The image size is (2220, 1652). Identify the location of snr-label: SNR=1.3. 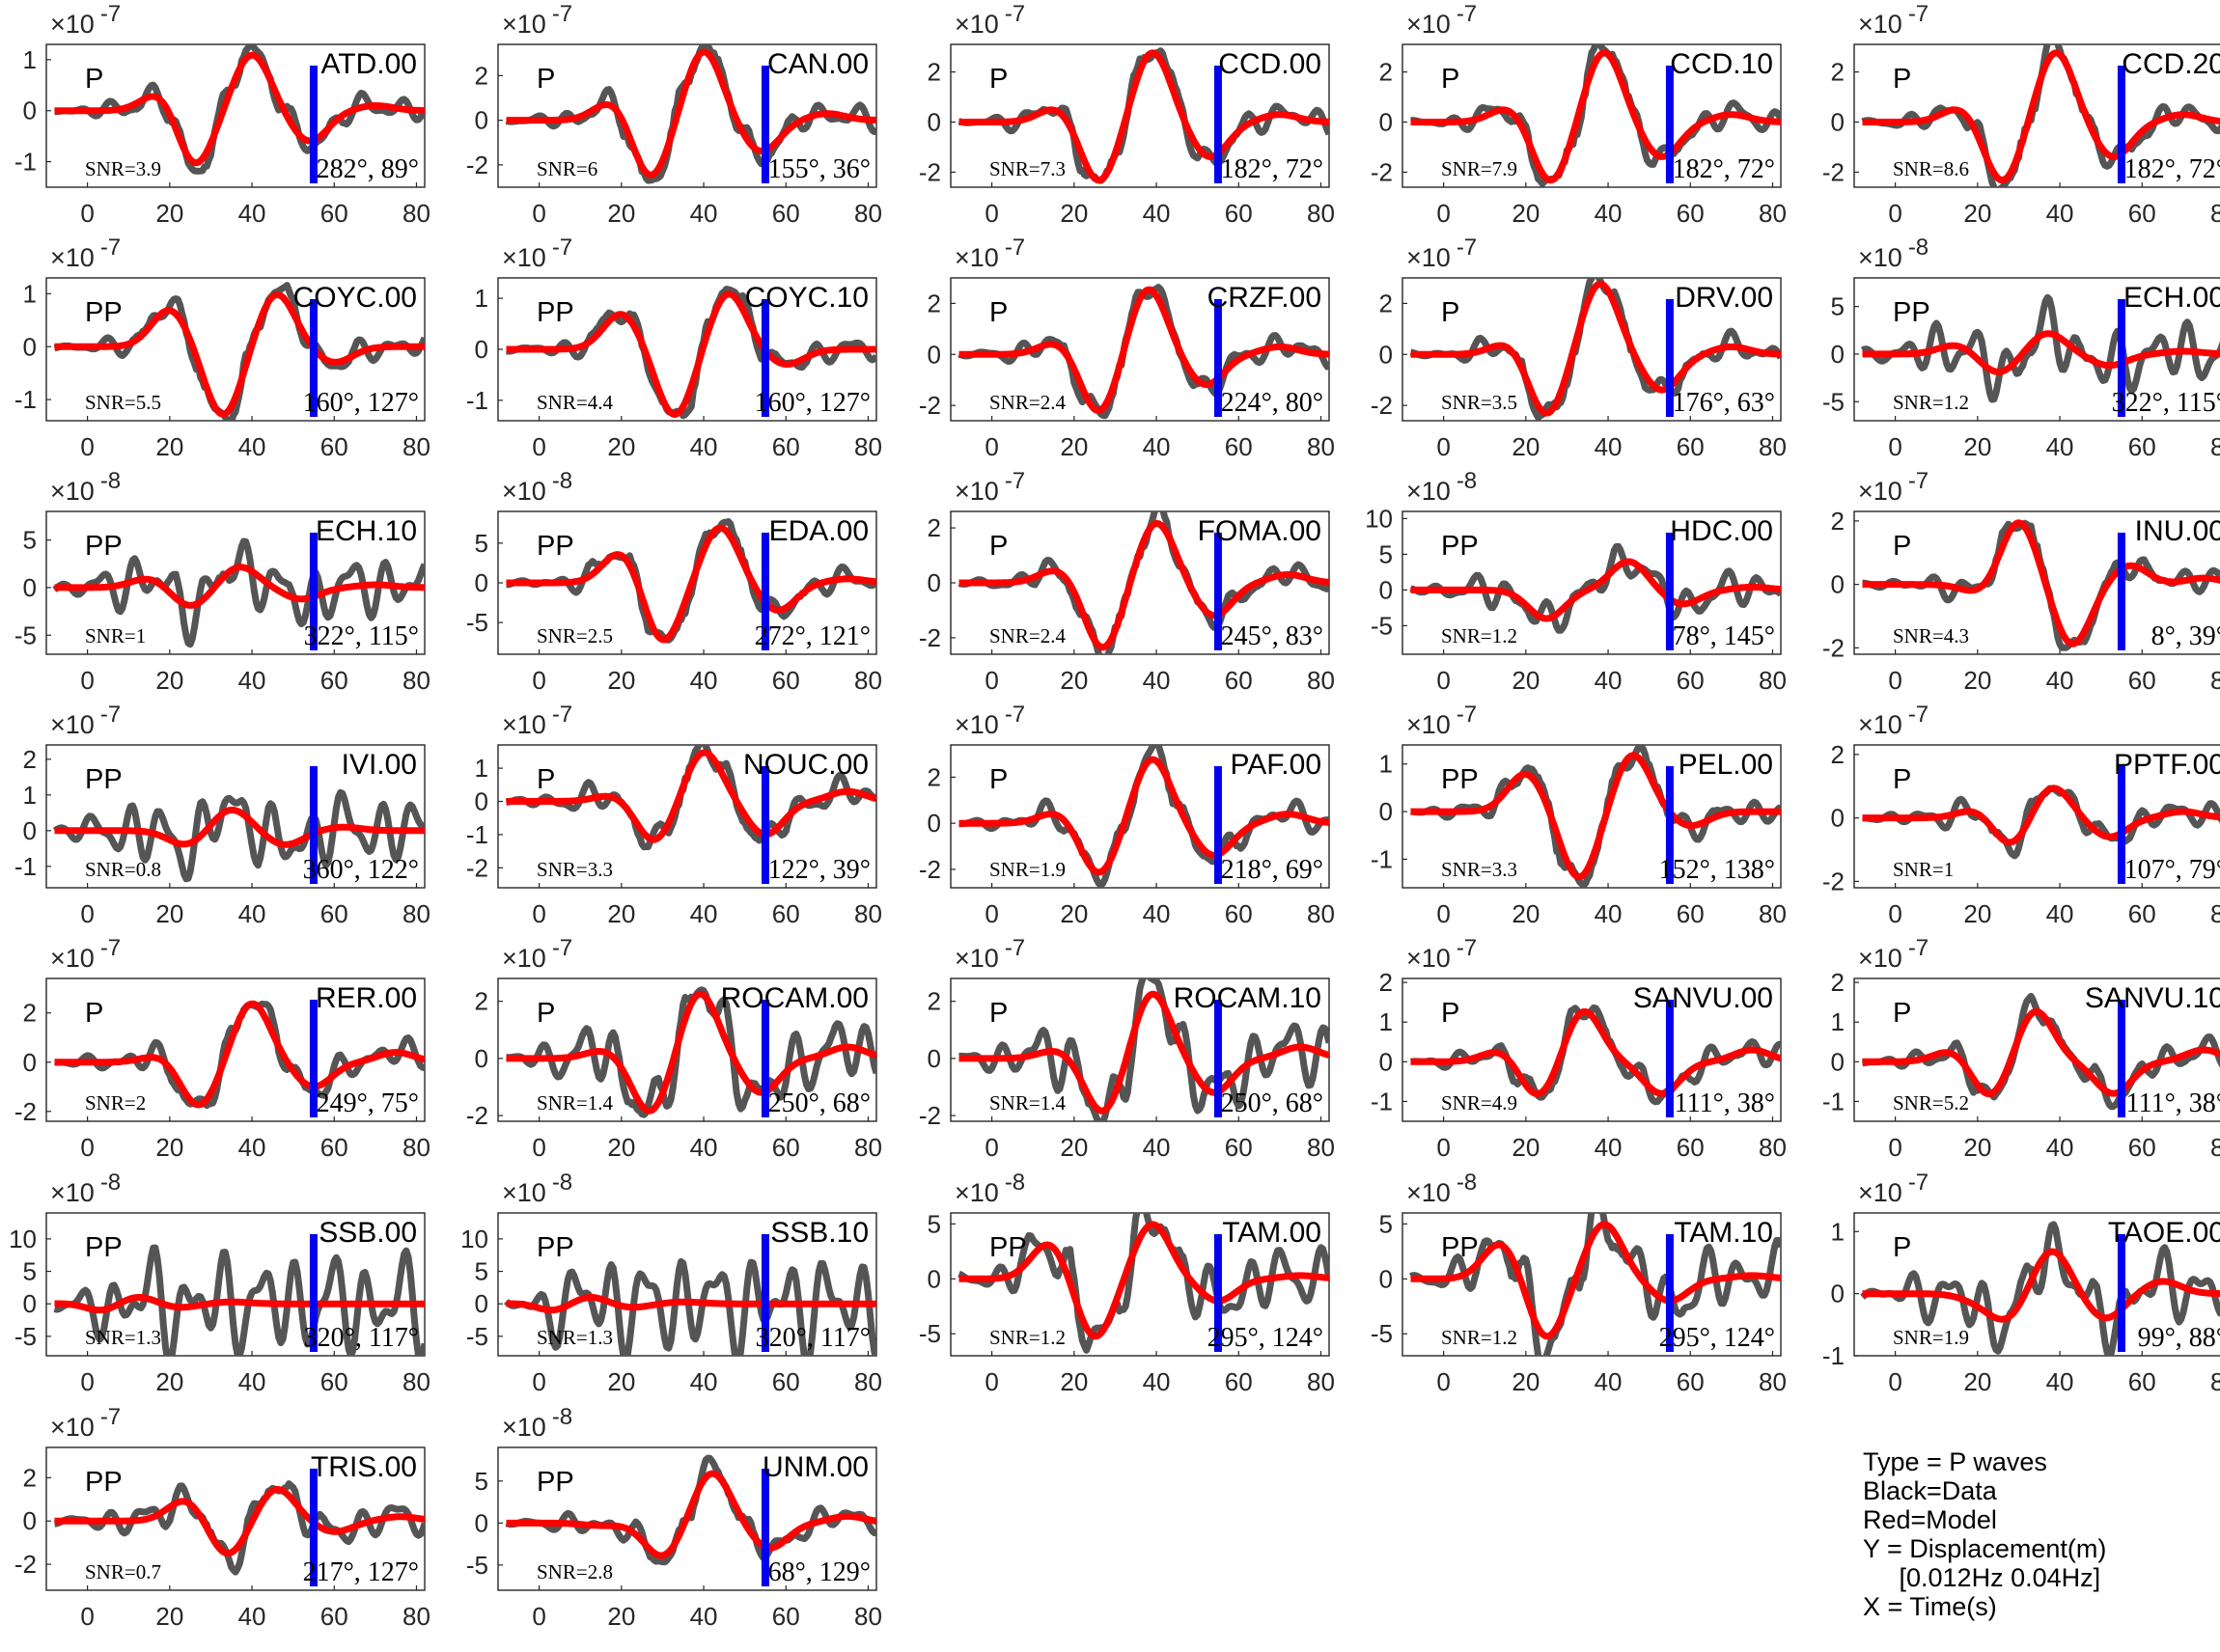
(575, 1337).